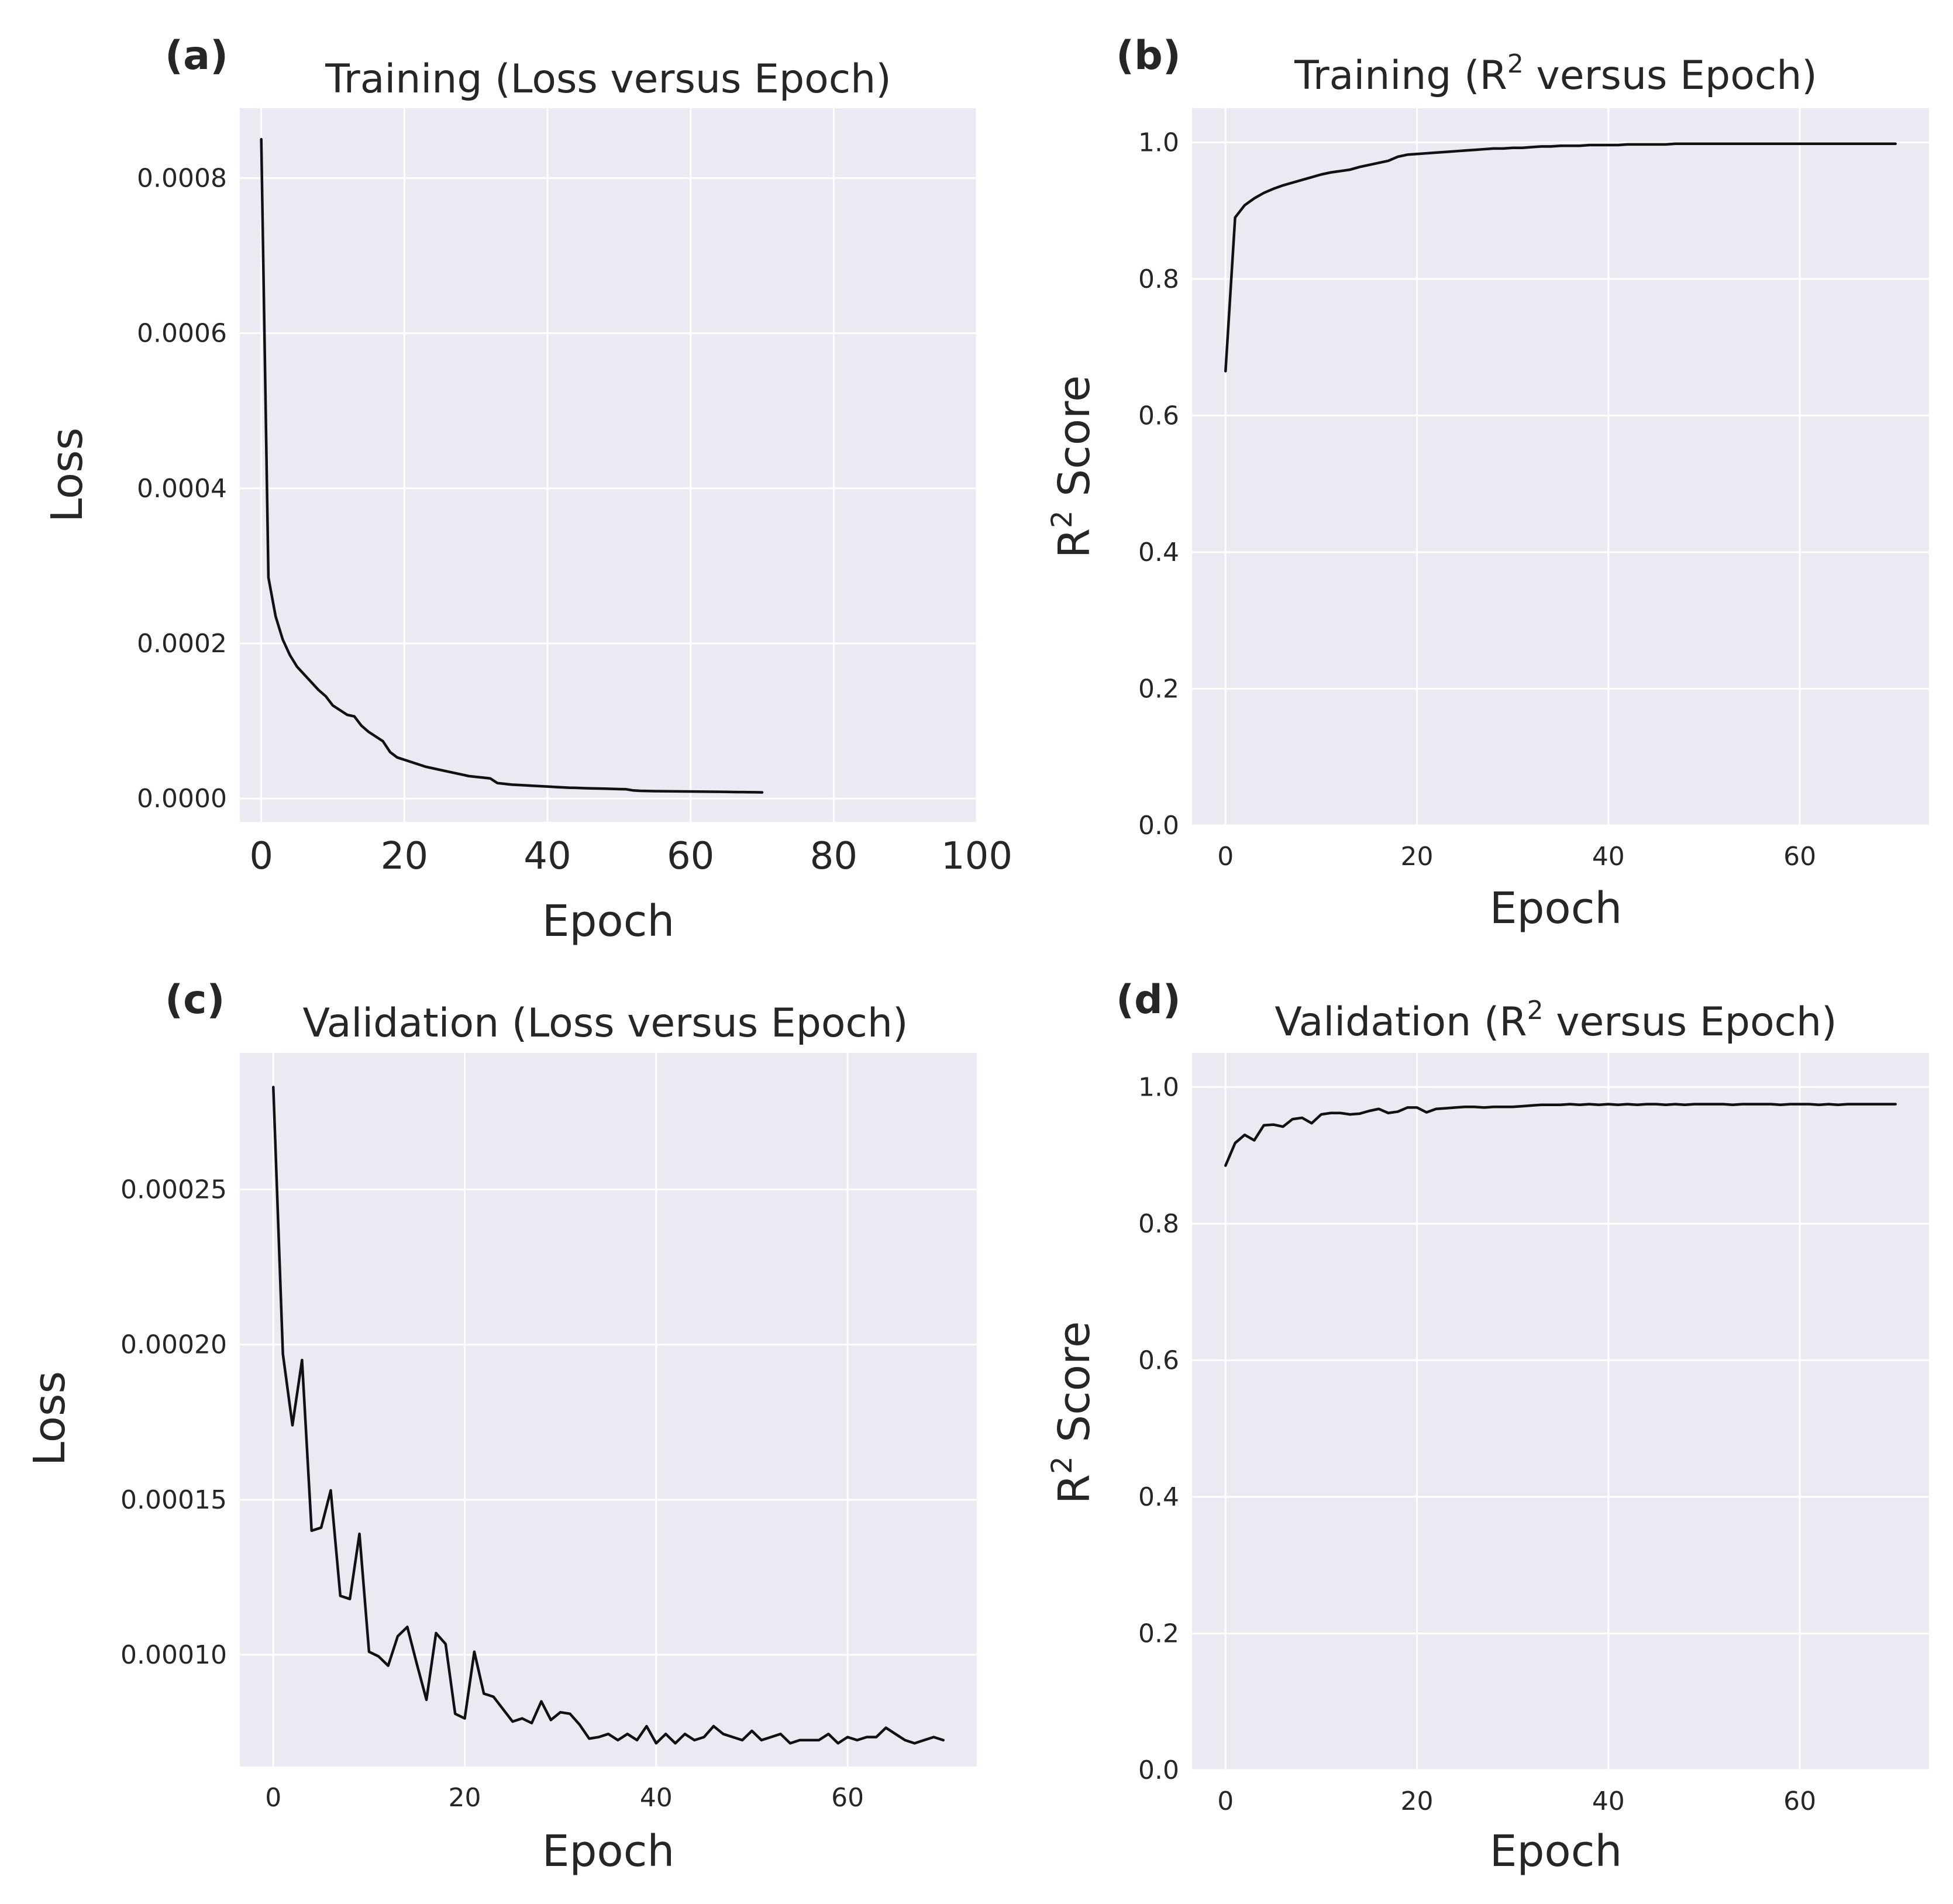  I want to click on y-tick-label: 0.00020, so click(173, 1345).